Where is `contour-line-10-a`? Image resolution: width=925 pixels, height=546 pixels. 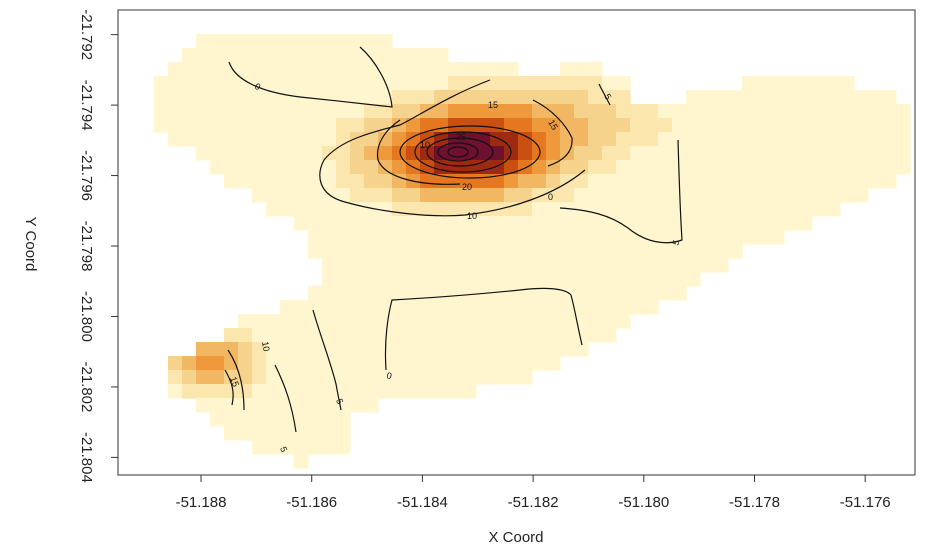
contour-line-10-a is located at coordinates (452, 148).